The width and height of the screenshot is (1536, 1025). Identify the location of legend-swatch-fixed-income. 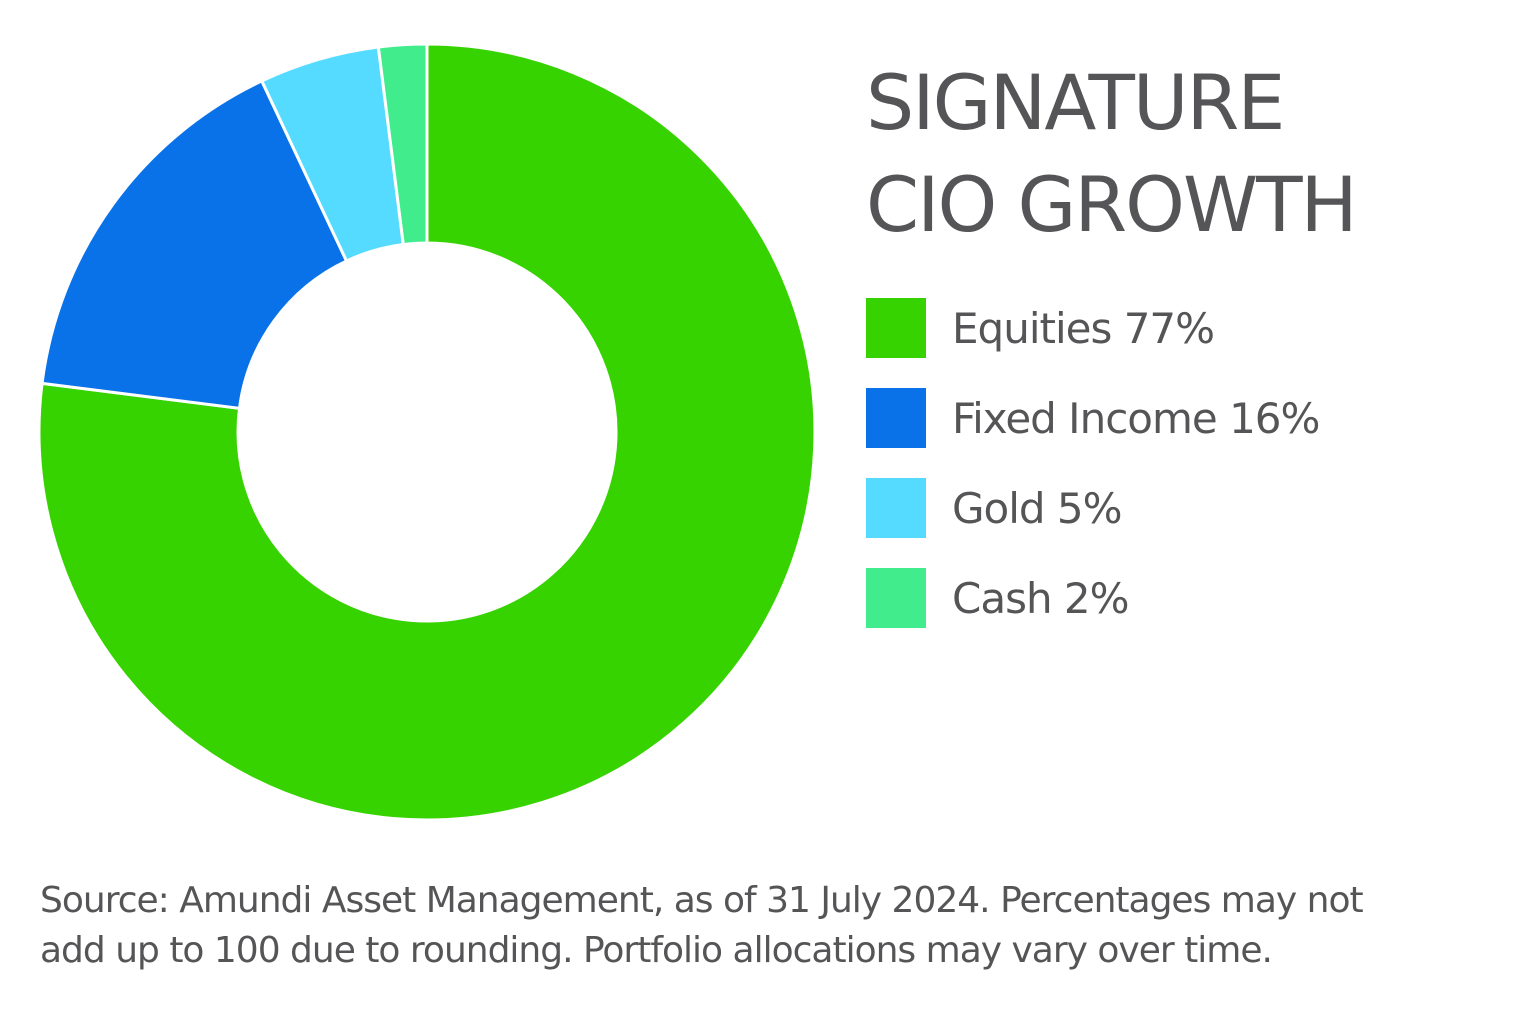
(896, 418).